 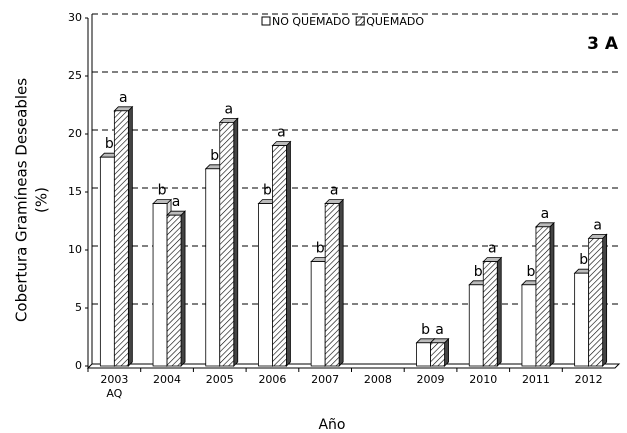 I want to click on y-tick-label: 10, so click(x=75, y=249).